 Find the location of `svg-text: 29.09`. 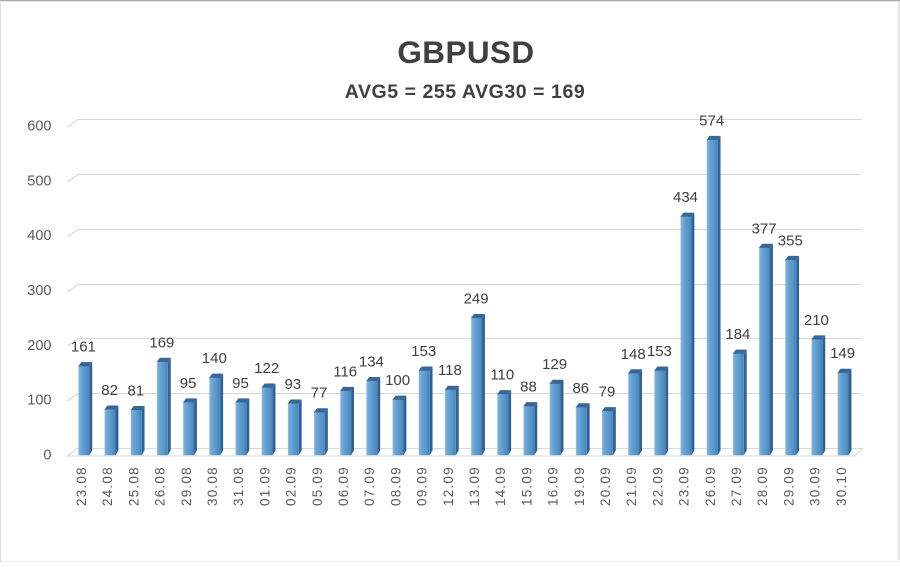

svg-text: 29.09 is located at coordinates (788, 486).